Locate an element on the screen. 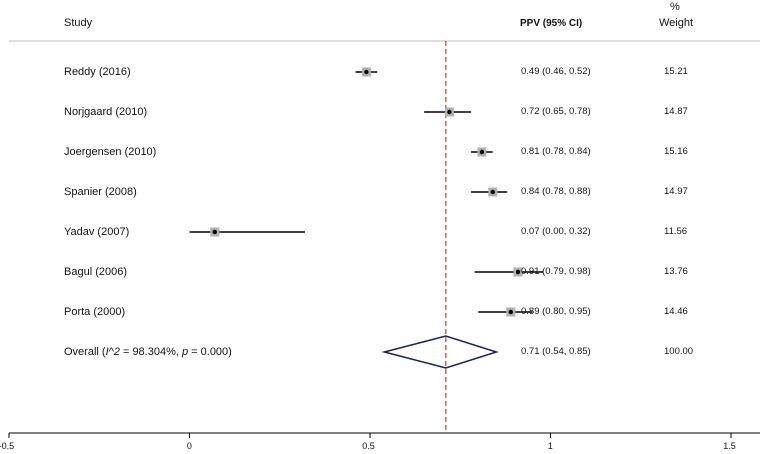 This screenshot has width=760, height=454. study-ci-text: 0.72 (0.65, 0.78) is located at coordinates (556, 111).